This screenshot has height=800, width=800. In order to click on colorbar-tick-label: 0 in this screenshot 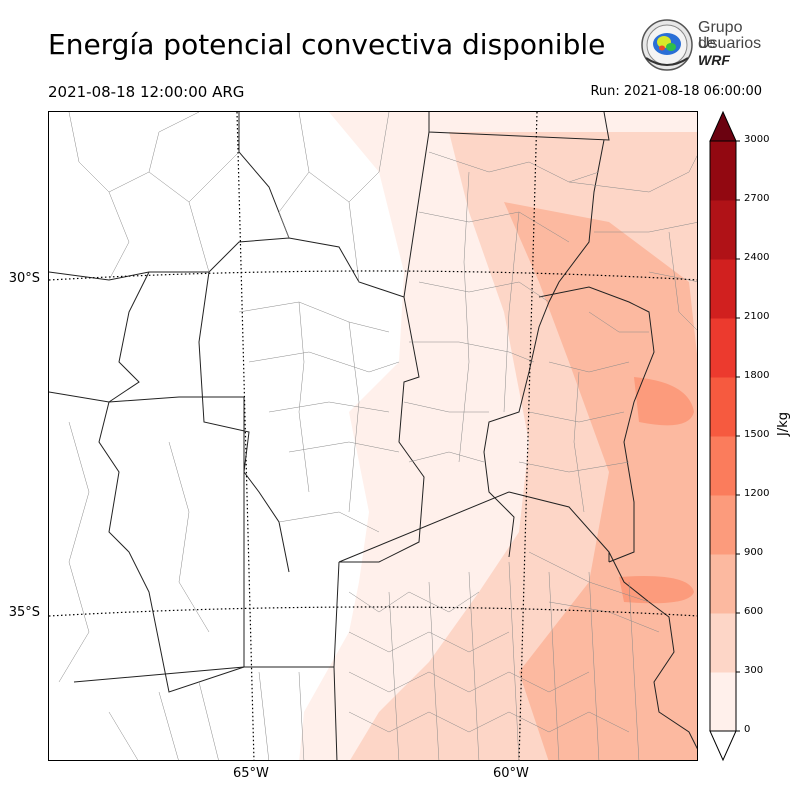, I will do `click(747, 729)`.